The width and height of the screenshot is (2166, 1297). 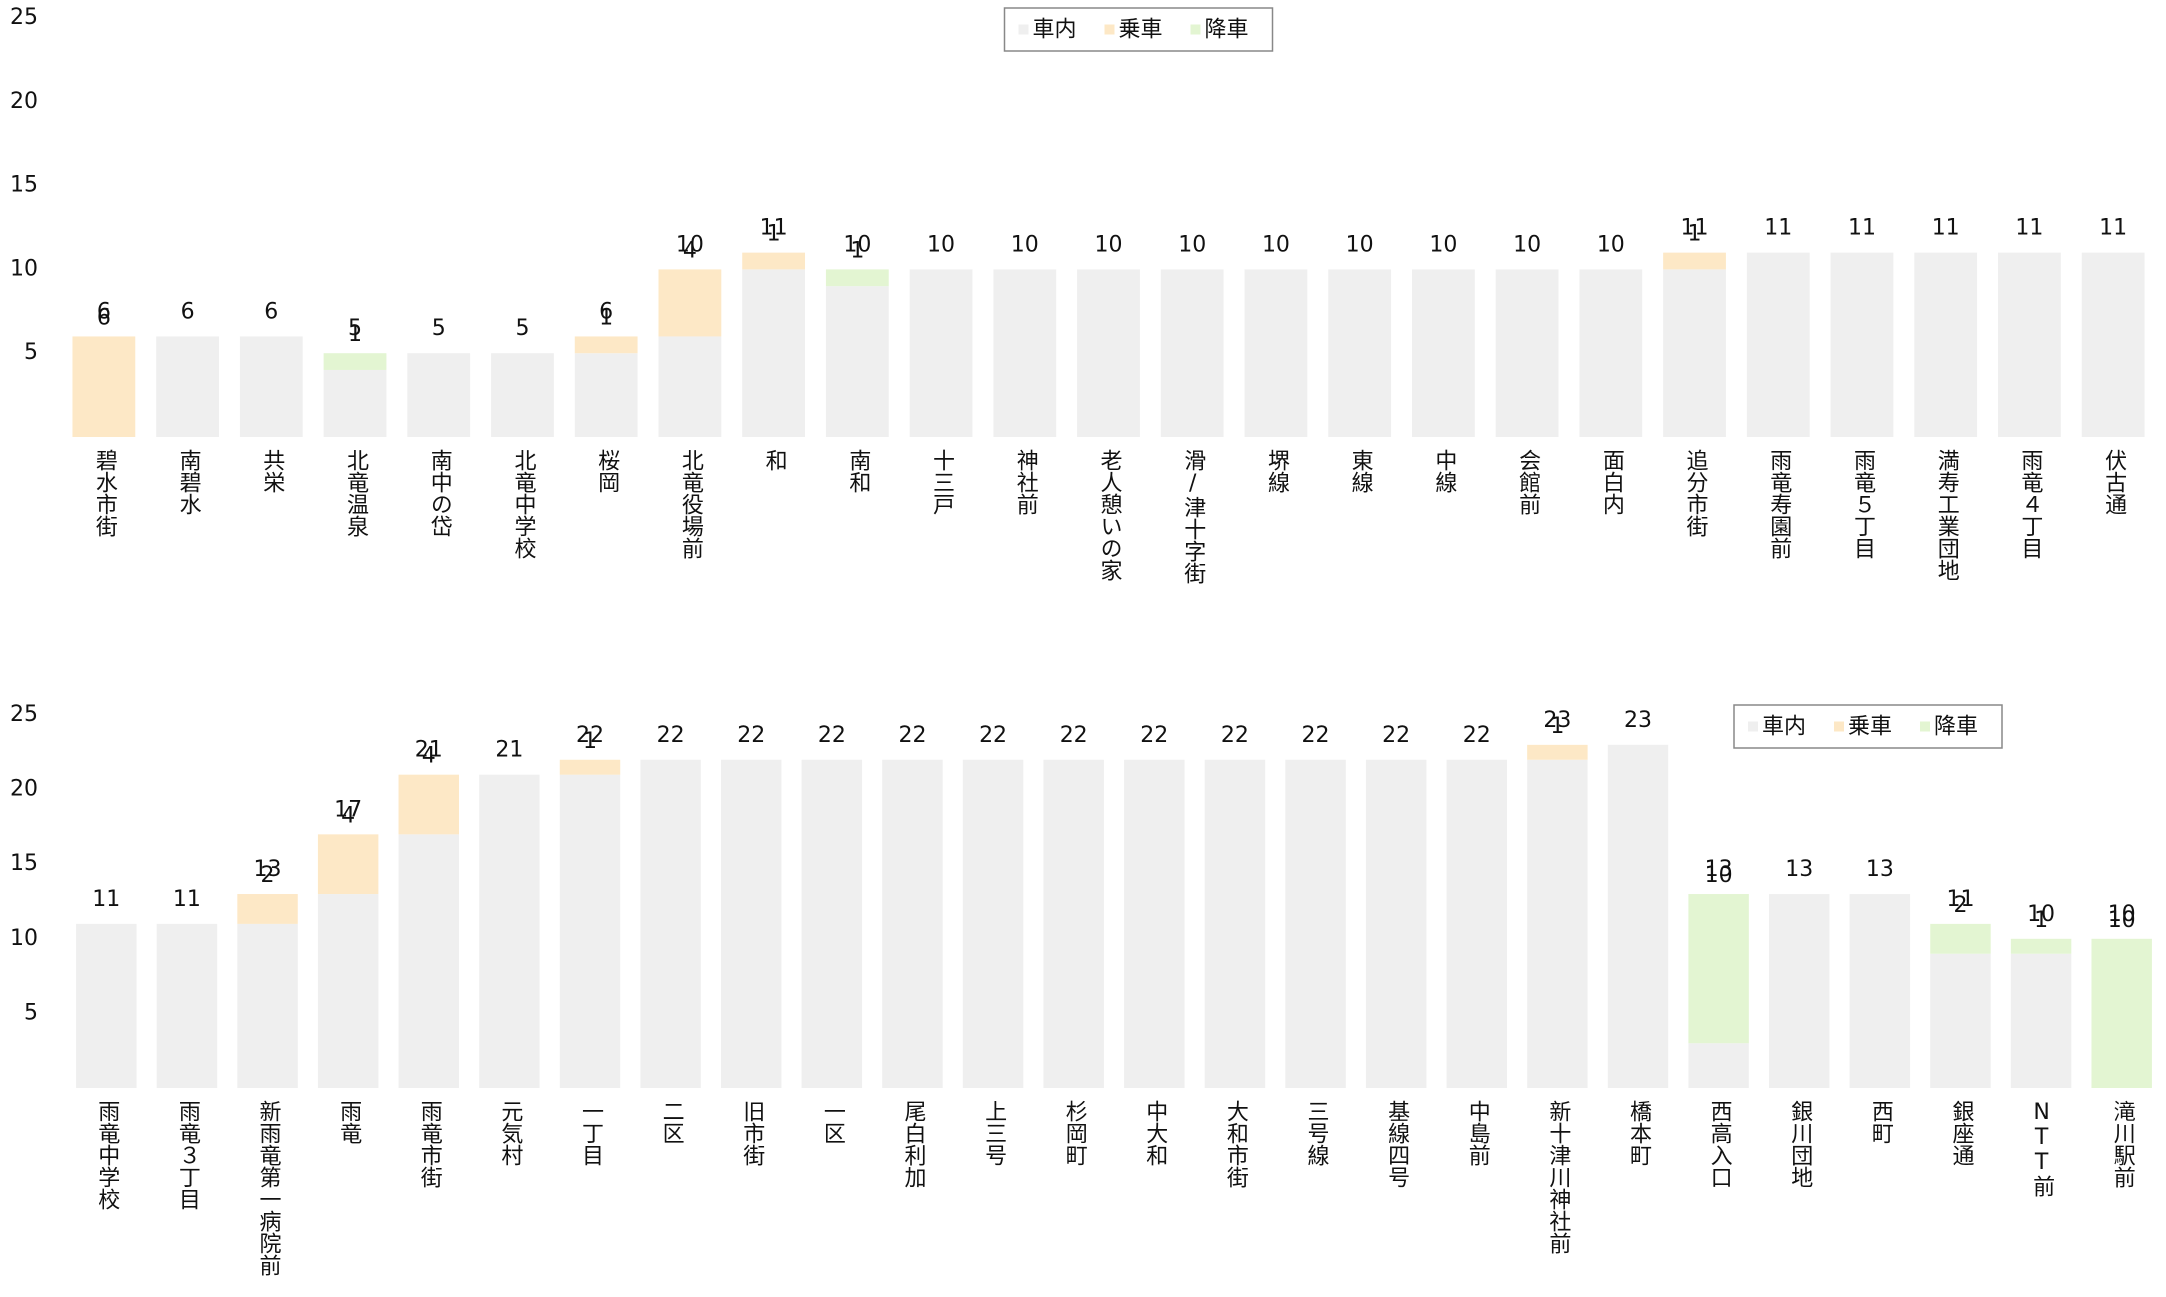 What do you see at coordinates (1227, 30) in the screenshot?
I see `legend-label: 降車` at bounding box center [1227, 30].